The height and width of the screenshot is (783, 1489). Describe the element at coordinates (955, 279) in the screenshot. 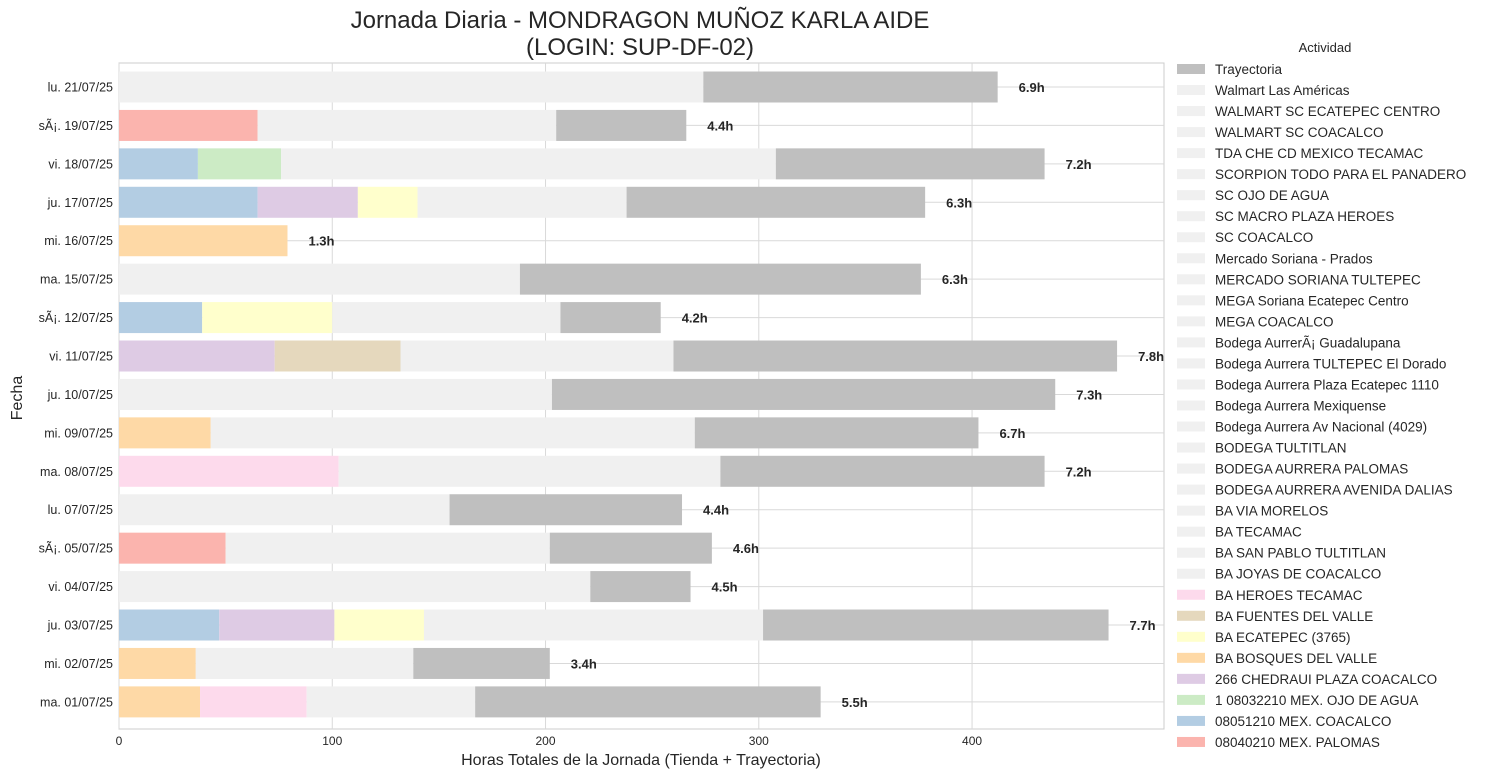

I see `bar-total-label: 6.3h` at that location.